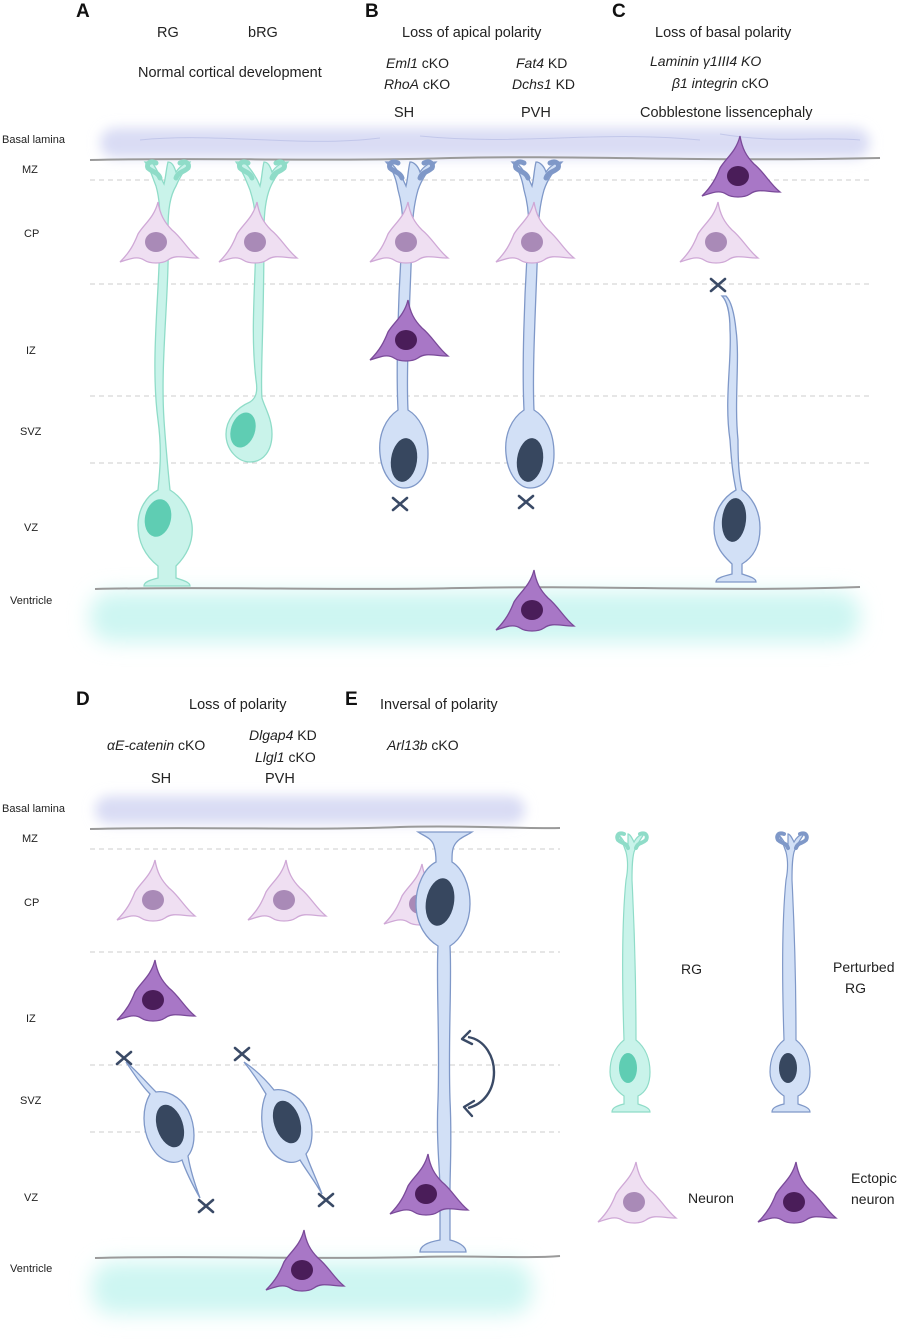  What do you see at coordinates (630, 972) in the screenshot?
I see `legend-rg-cell` at bounding box center [630, 972].